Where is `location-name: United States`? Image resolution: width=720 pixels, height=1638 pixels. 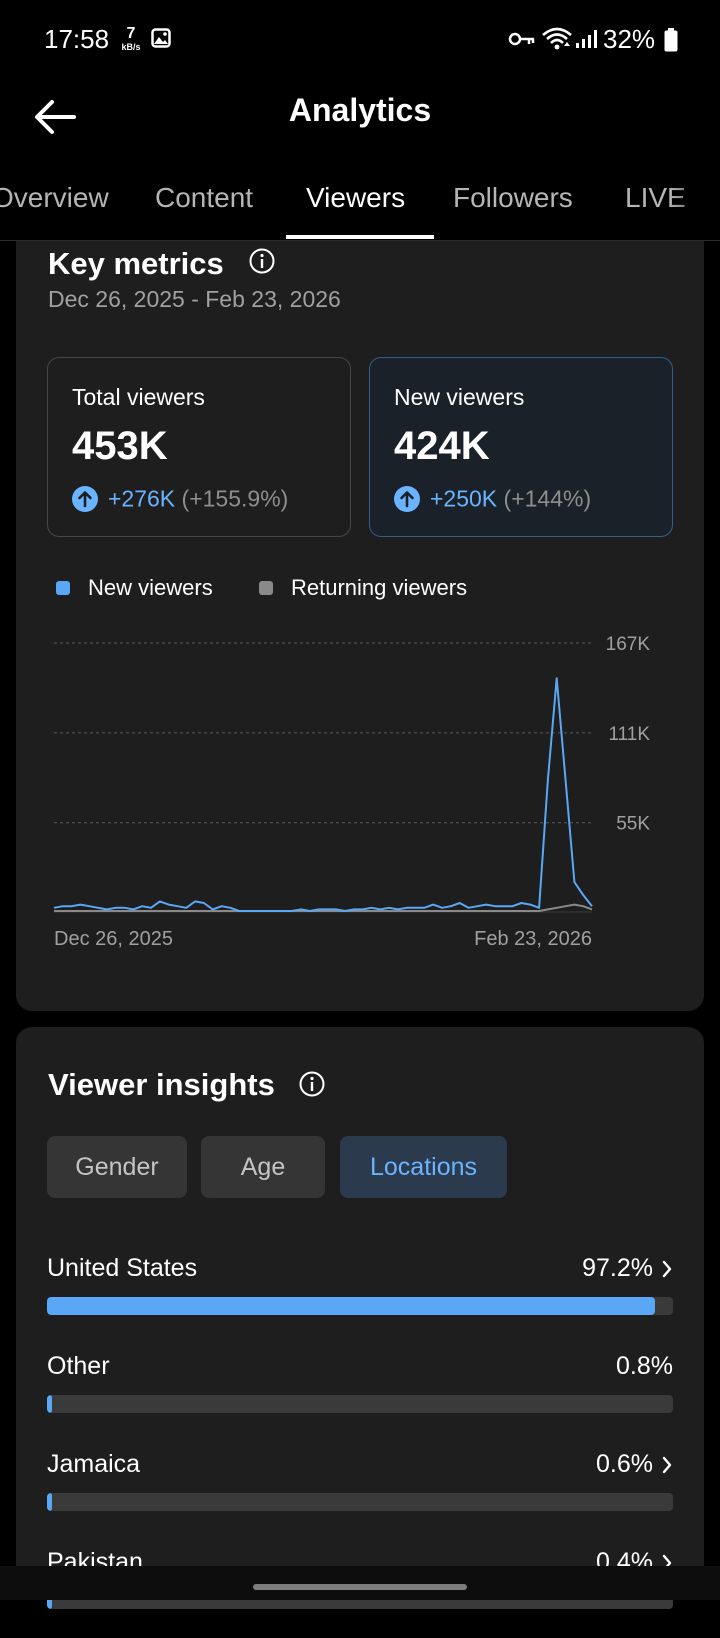
location-name: United States is located at coordinates (122, 1268).